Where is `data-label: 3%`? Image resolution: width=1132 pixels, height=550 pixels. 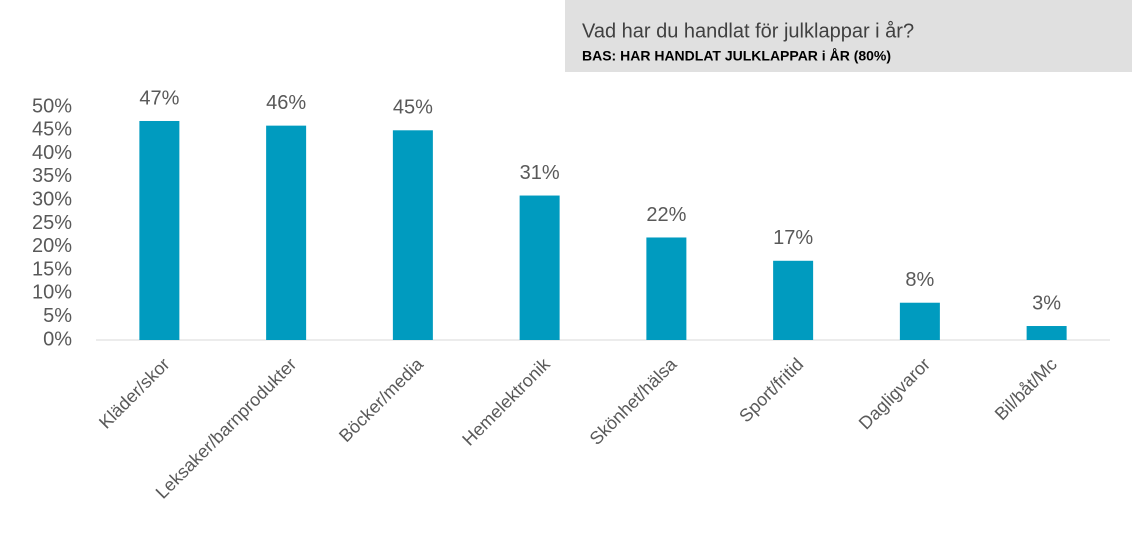
data-label: 3% is located at coordinates (1046, 303).